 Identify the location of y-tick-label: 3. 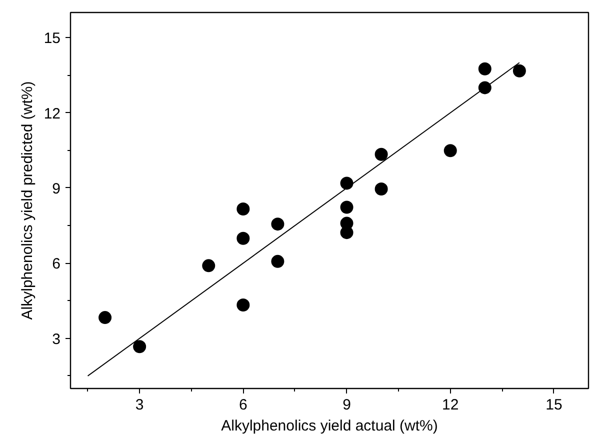
(56, 339).